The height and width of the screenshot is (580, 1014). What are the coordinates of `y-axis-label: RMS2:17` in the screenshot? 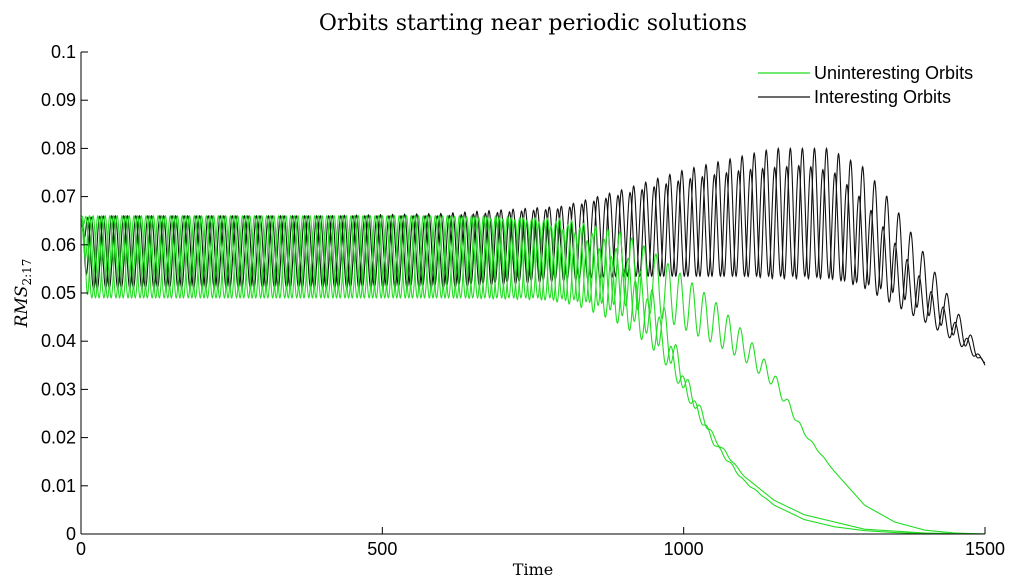 It's located at (23, 294).